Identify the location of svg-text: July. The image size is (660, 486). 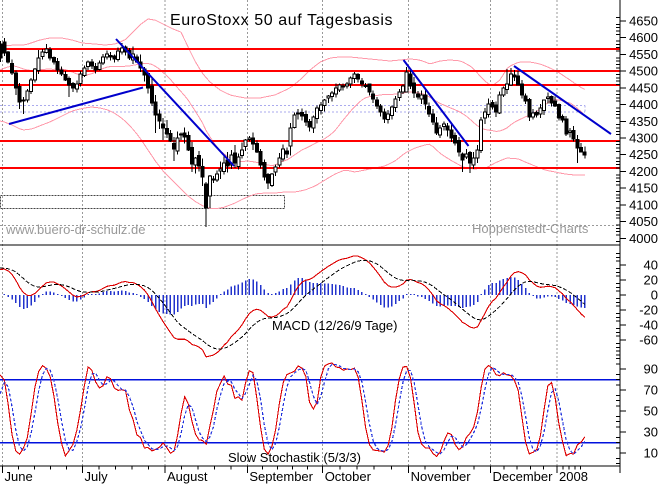
(97, 476).